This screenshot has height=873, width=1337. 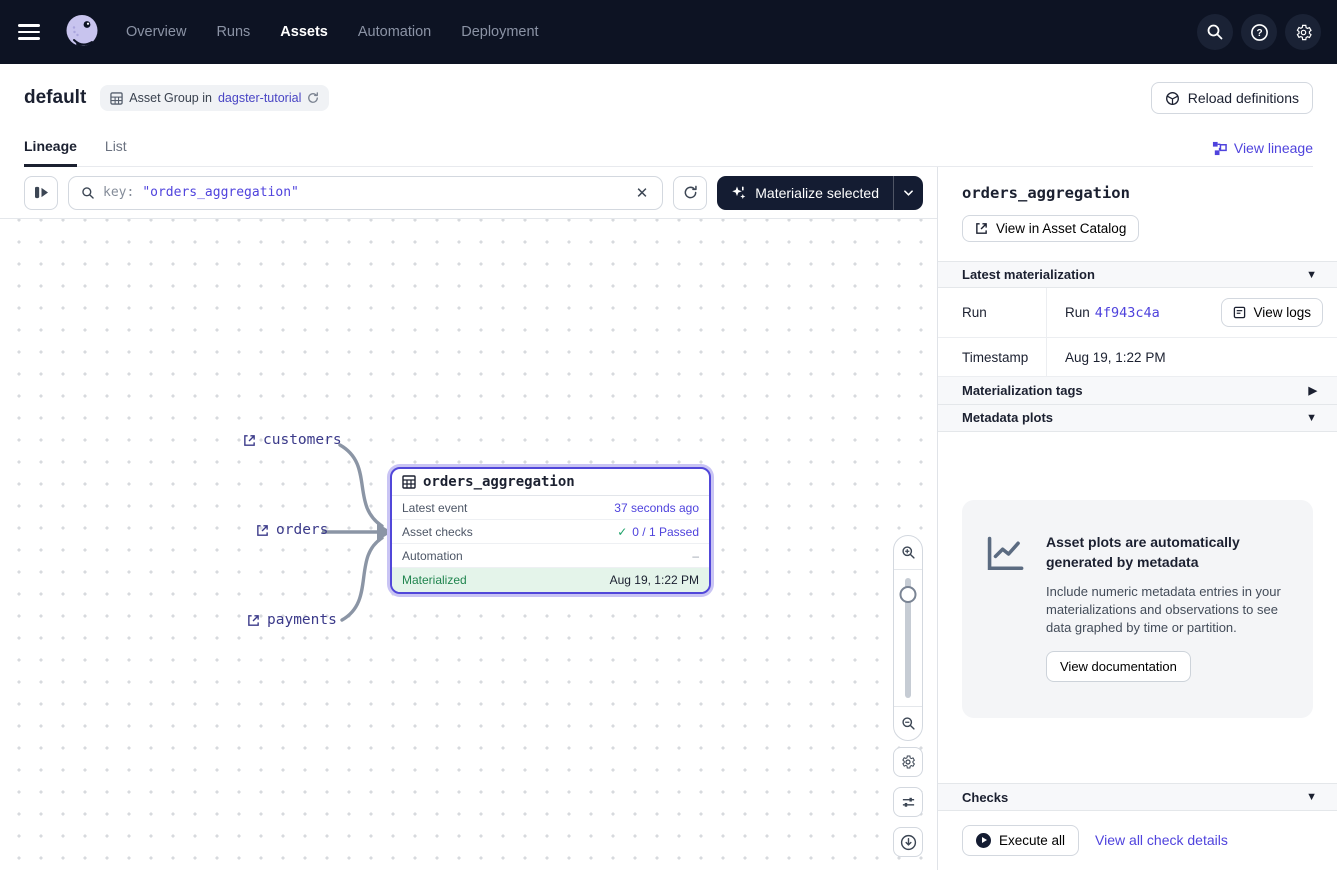 I want to click on play-icon, so click(x=983, y=840).